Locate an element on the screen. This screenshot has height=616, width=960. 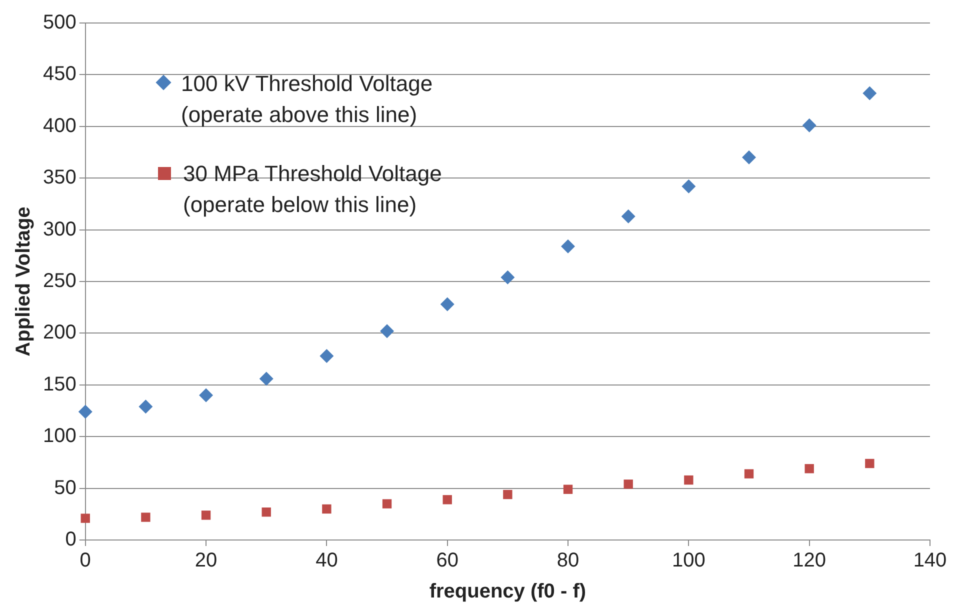
y-tick-label: 500 is located at coordinates (59, 23).